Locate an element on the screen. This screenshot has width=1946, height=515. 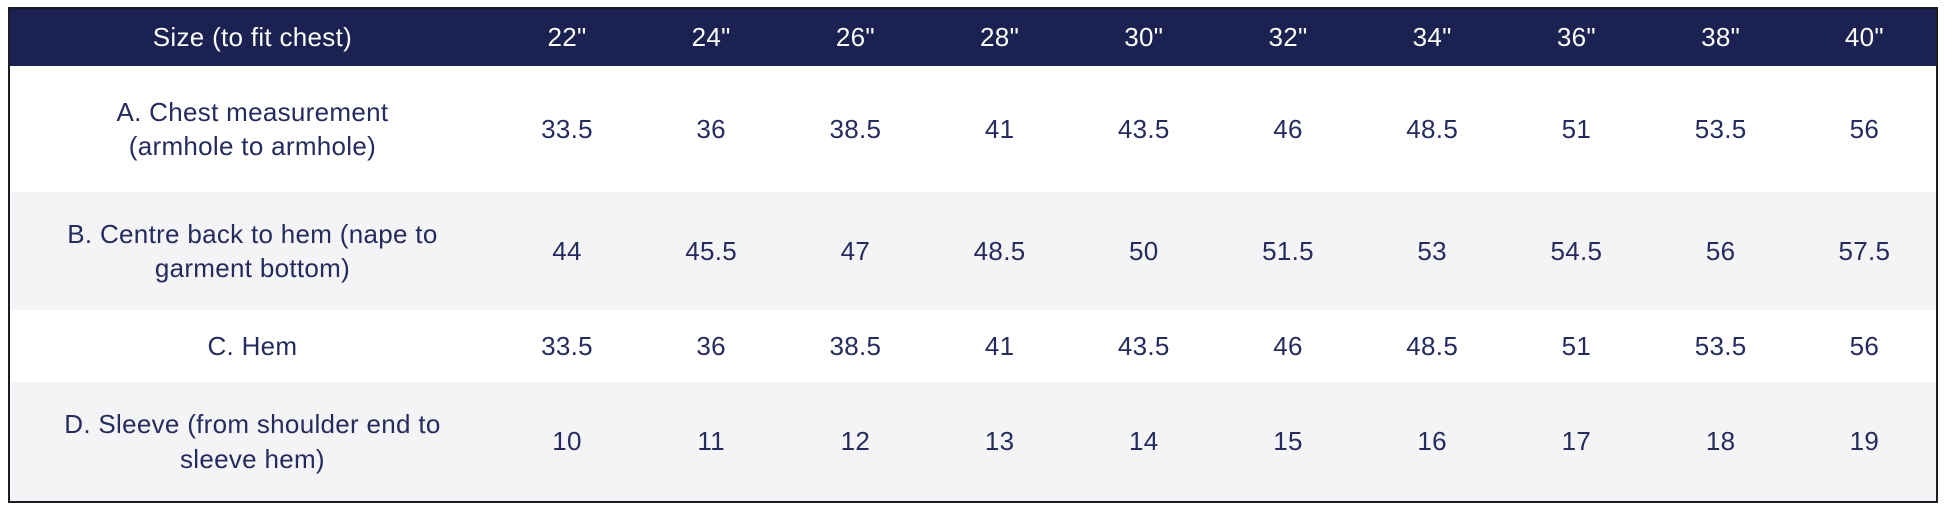
header-size-label: Size (to fit chest) is located at coordinates (252, 37).